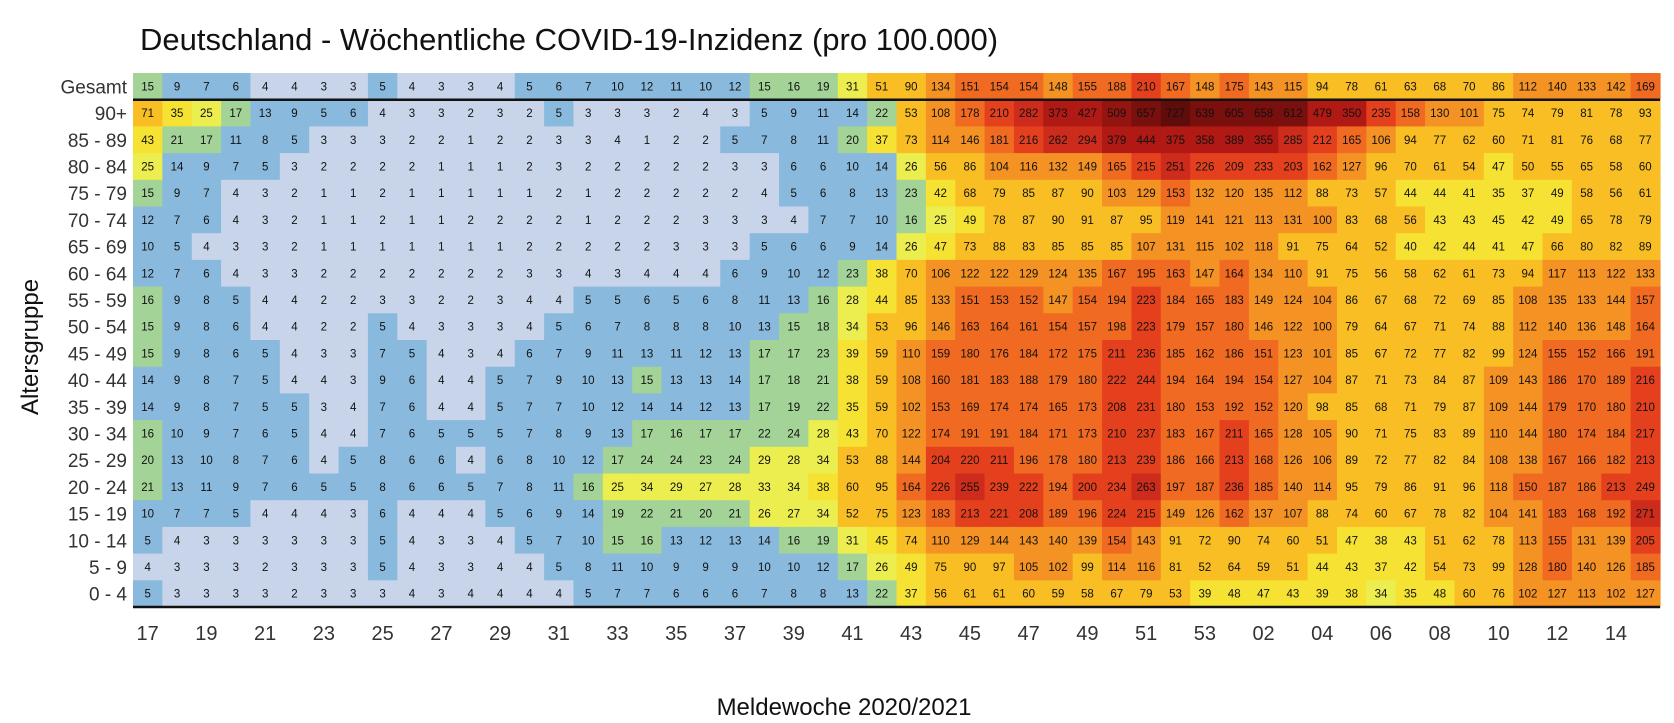  What do you see at coordinates (1645, 114) in the screenshot?
I see `cell-value-label: 93` at bounding box center [1645, 114].